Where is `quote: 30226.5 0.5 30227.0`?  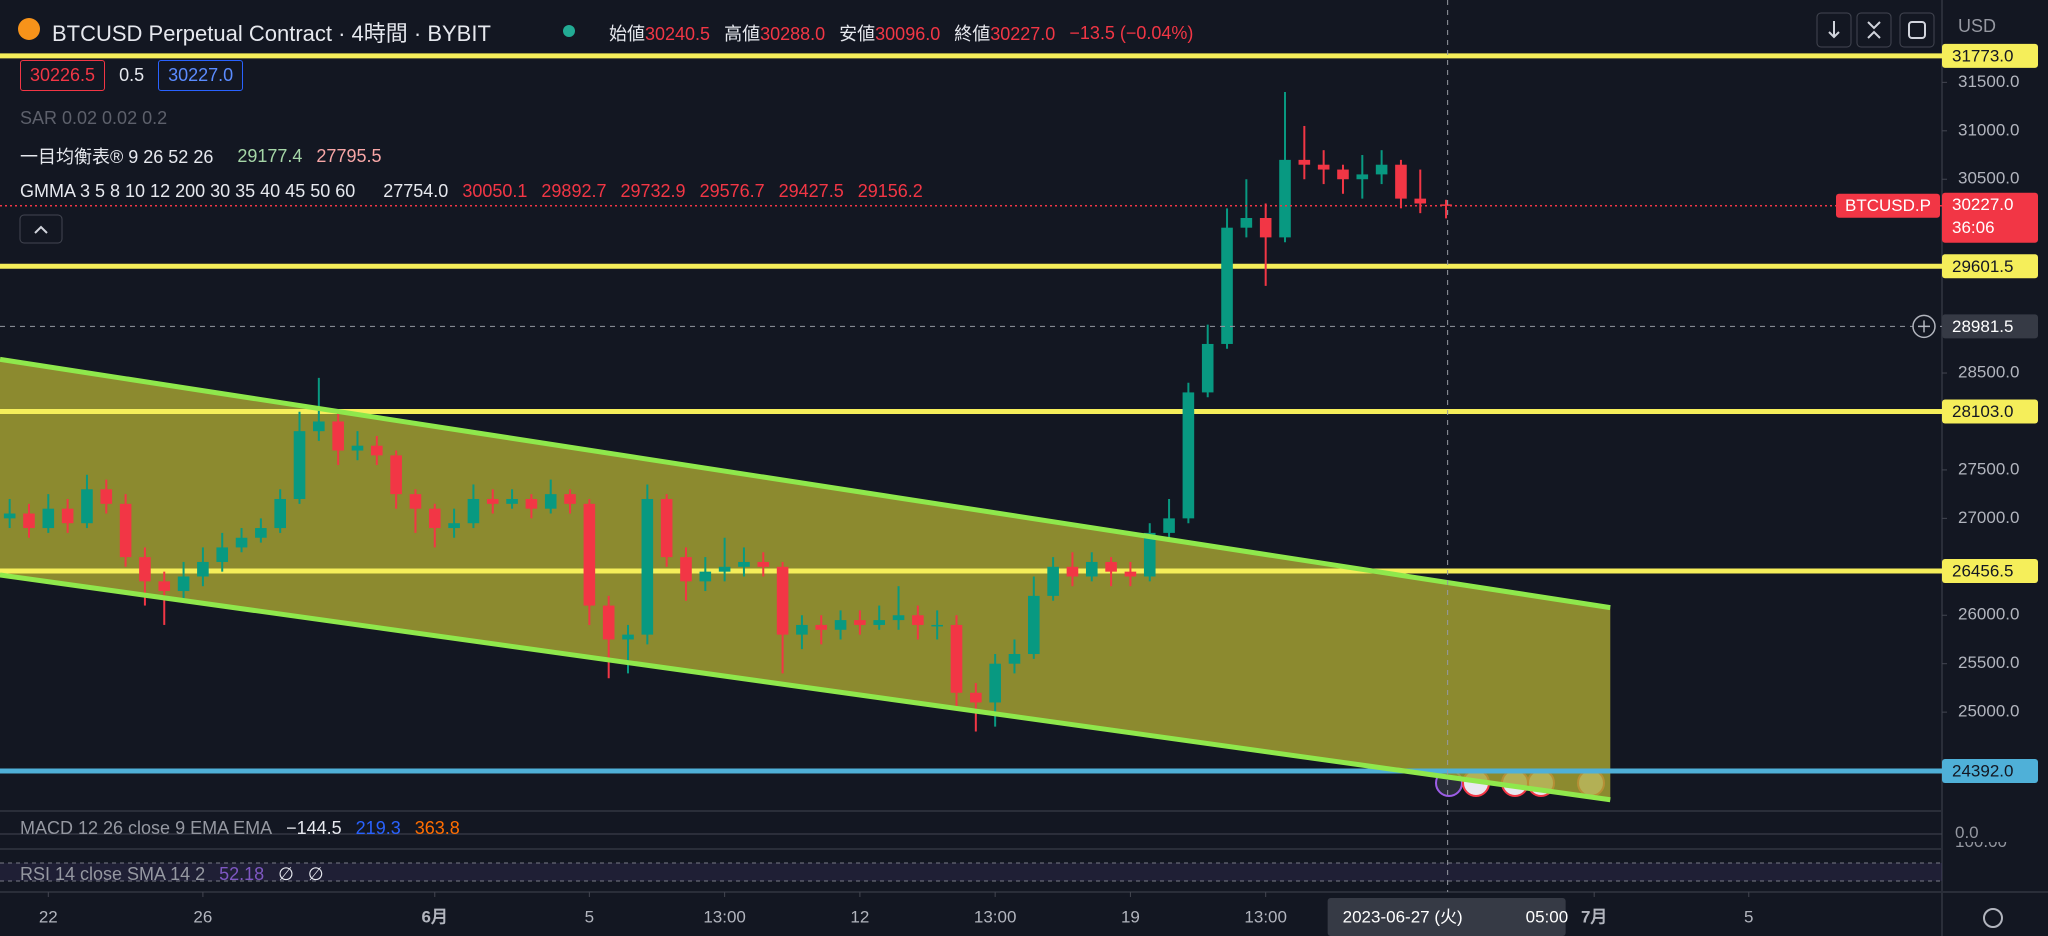 quote: 30226.5 0.5 30227.0 is located at coordinates (132, 75).